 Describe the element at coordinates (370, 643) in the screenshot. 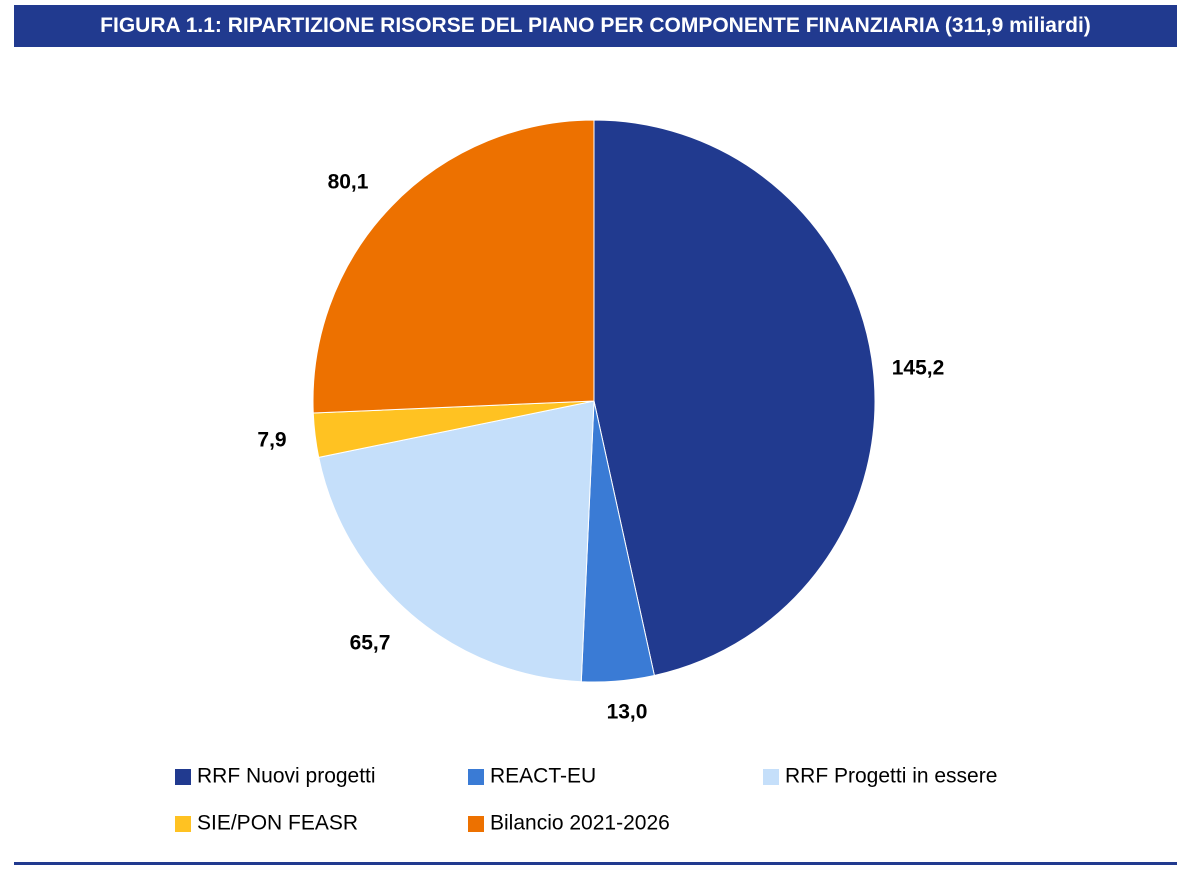

I see `data-label: 65,7` at that location.